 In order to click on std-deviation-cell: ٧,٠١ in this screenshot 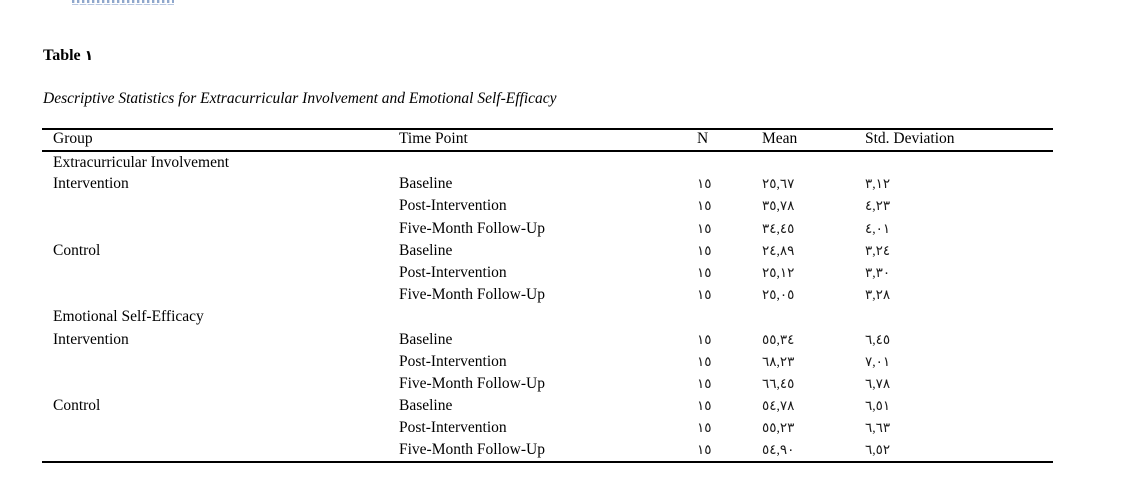, I will do `click(878, 361)`.